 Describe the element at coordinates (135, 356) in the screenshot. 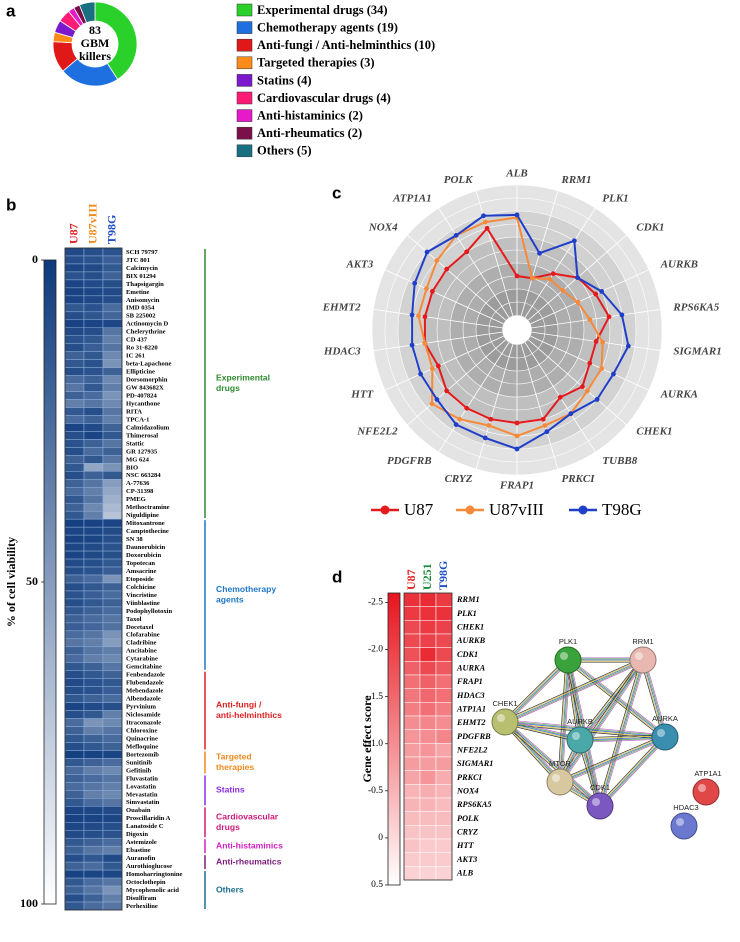

I see `row-label: IC 261` at that location.